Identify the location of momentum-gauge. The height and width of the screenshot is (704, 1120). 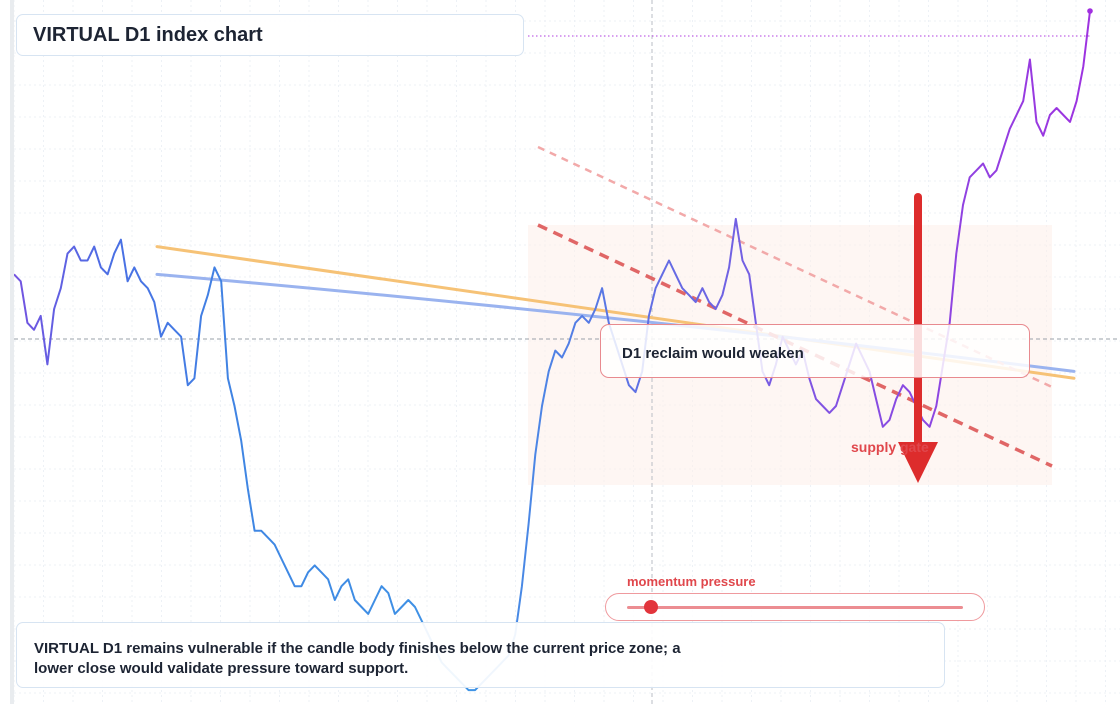
(795, 607).